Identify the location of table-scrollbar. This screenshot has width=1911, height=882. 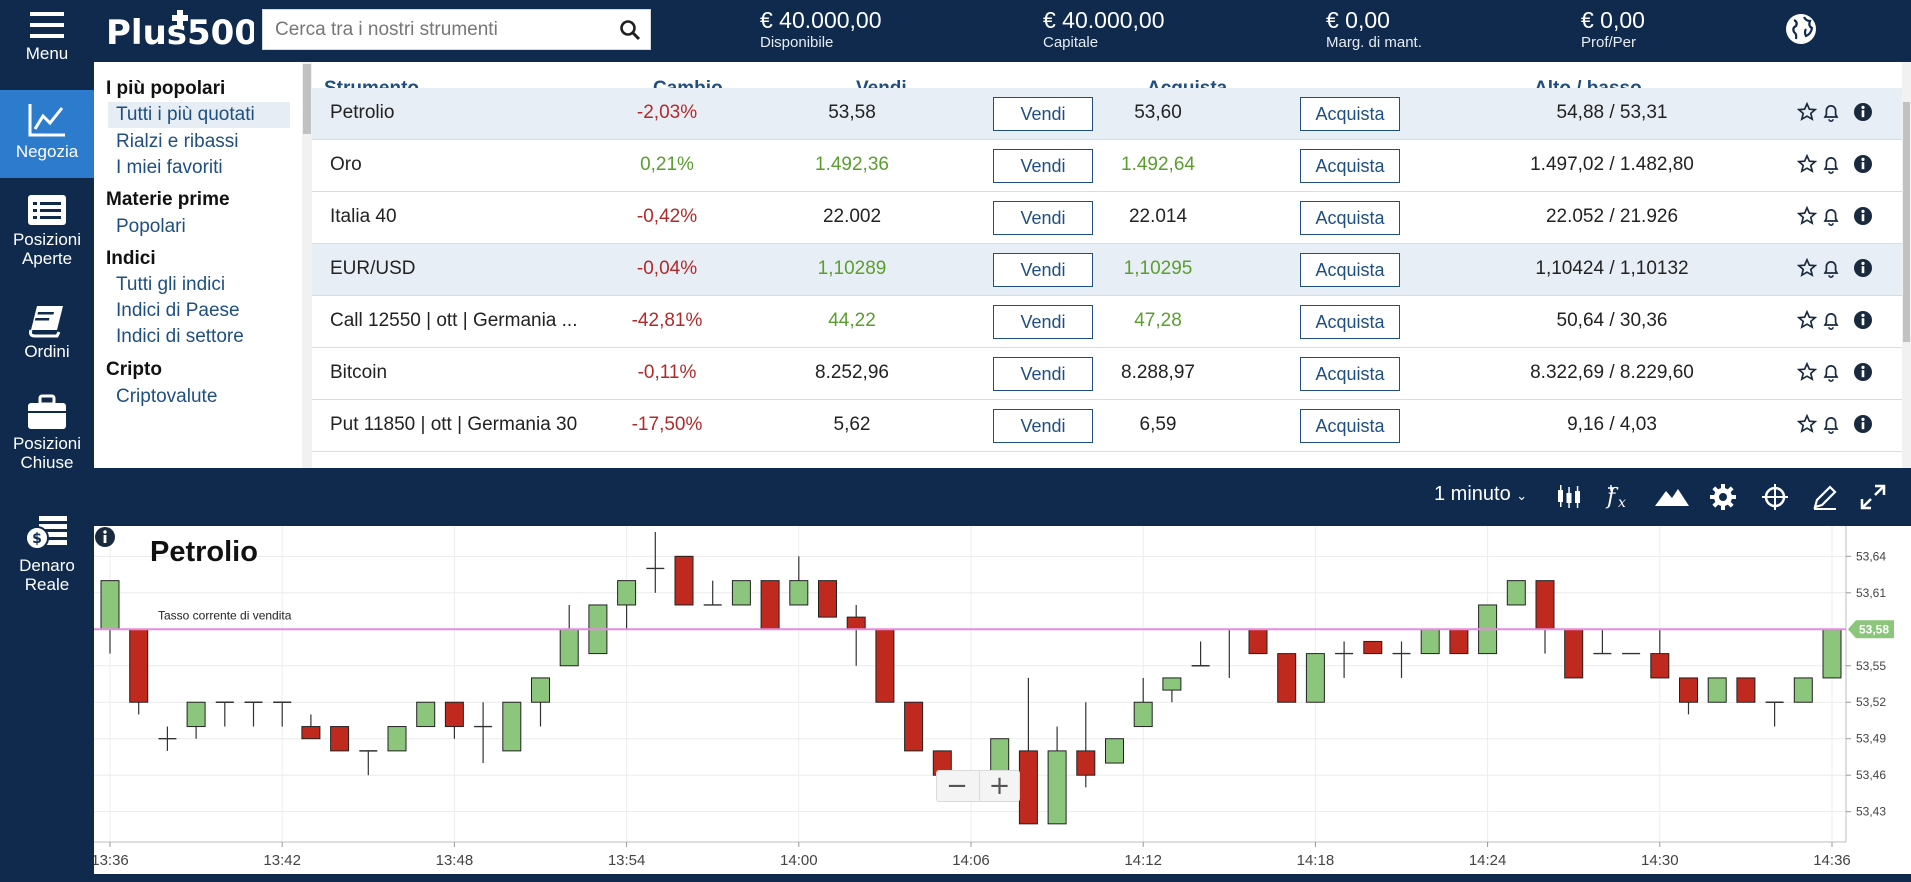
(1906, 265).